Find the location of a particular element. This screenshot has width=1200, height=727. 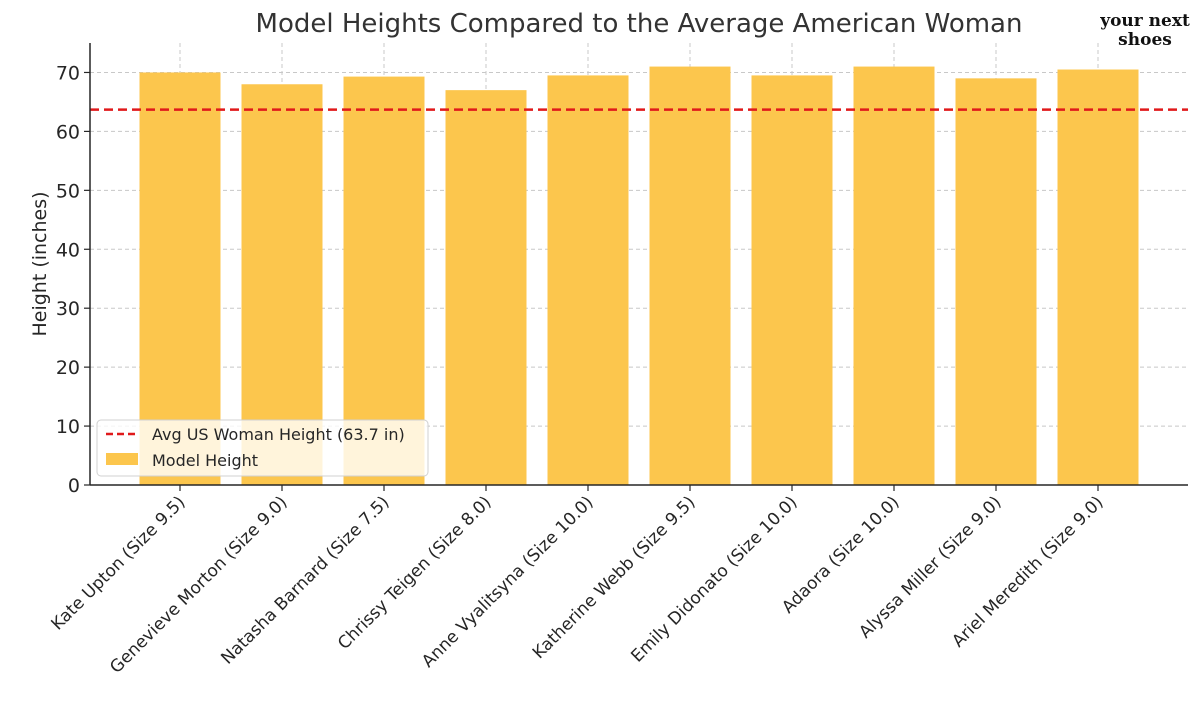

y-tick-label: 30 is located at coordinates (68, 309).